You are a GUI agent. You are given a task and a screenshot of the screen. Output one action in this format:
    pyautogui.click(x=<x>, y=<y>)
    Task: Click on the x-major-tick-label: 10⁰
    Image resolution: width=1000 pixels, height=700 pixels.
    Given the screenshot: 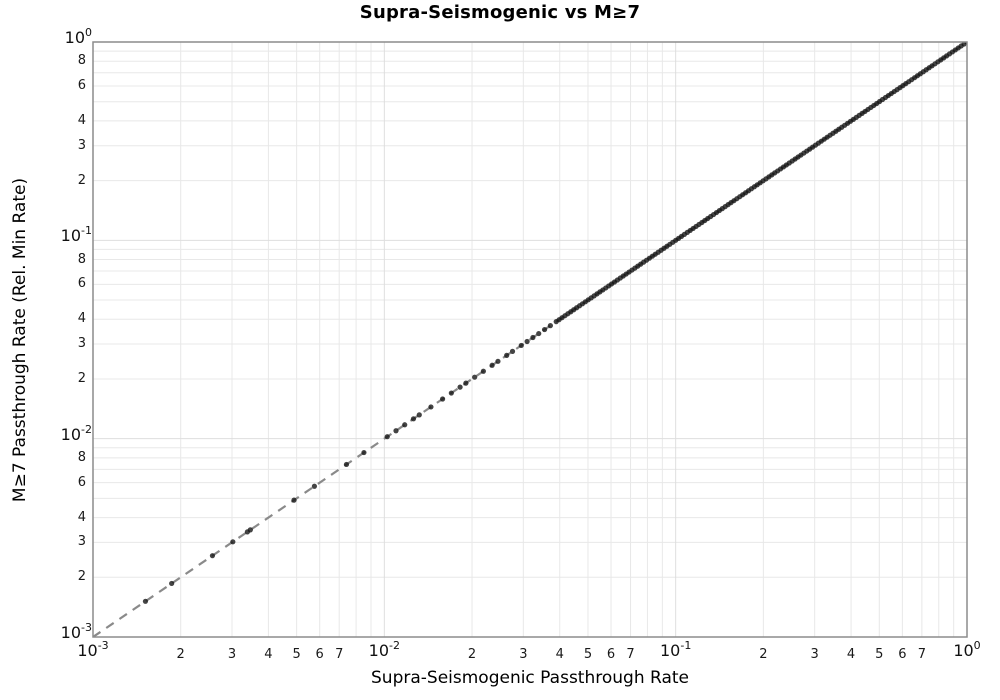 What is the action you would take?
    pyautogui.click(x=967, y=649)
    